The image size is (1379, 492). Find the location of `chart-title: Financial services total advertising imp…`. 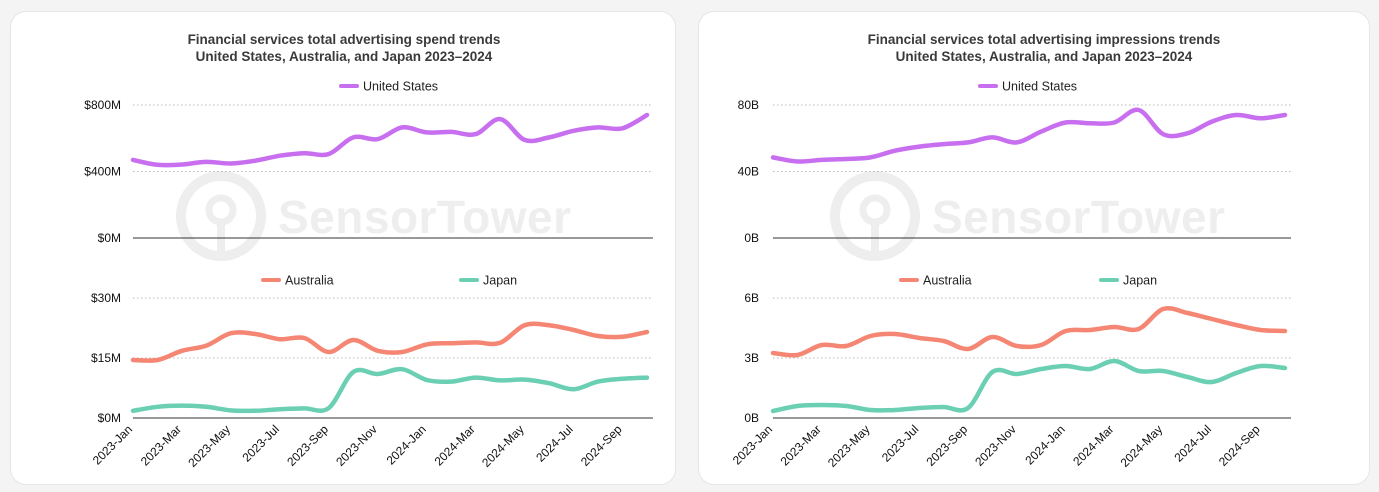

chart-title: Financial services total advertising imp… is located at coordinates (1044, 39).